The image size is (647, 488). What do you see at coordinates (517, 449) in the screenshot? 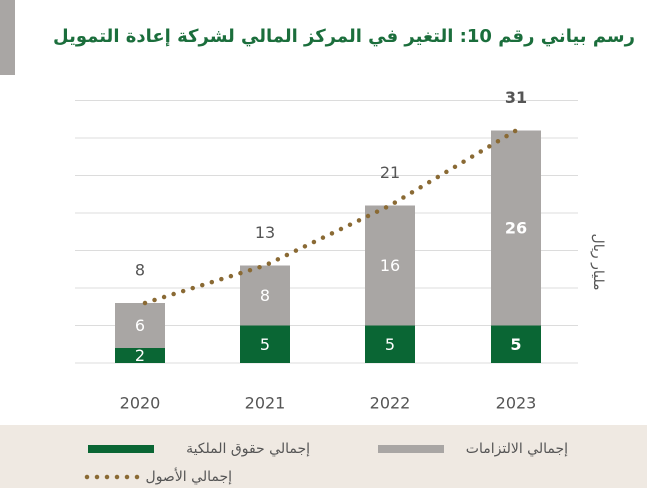
I see `legend-label: إجمالي الالتزامات` at bounding box center [517, 449].